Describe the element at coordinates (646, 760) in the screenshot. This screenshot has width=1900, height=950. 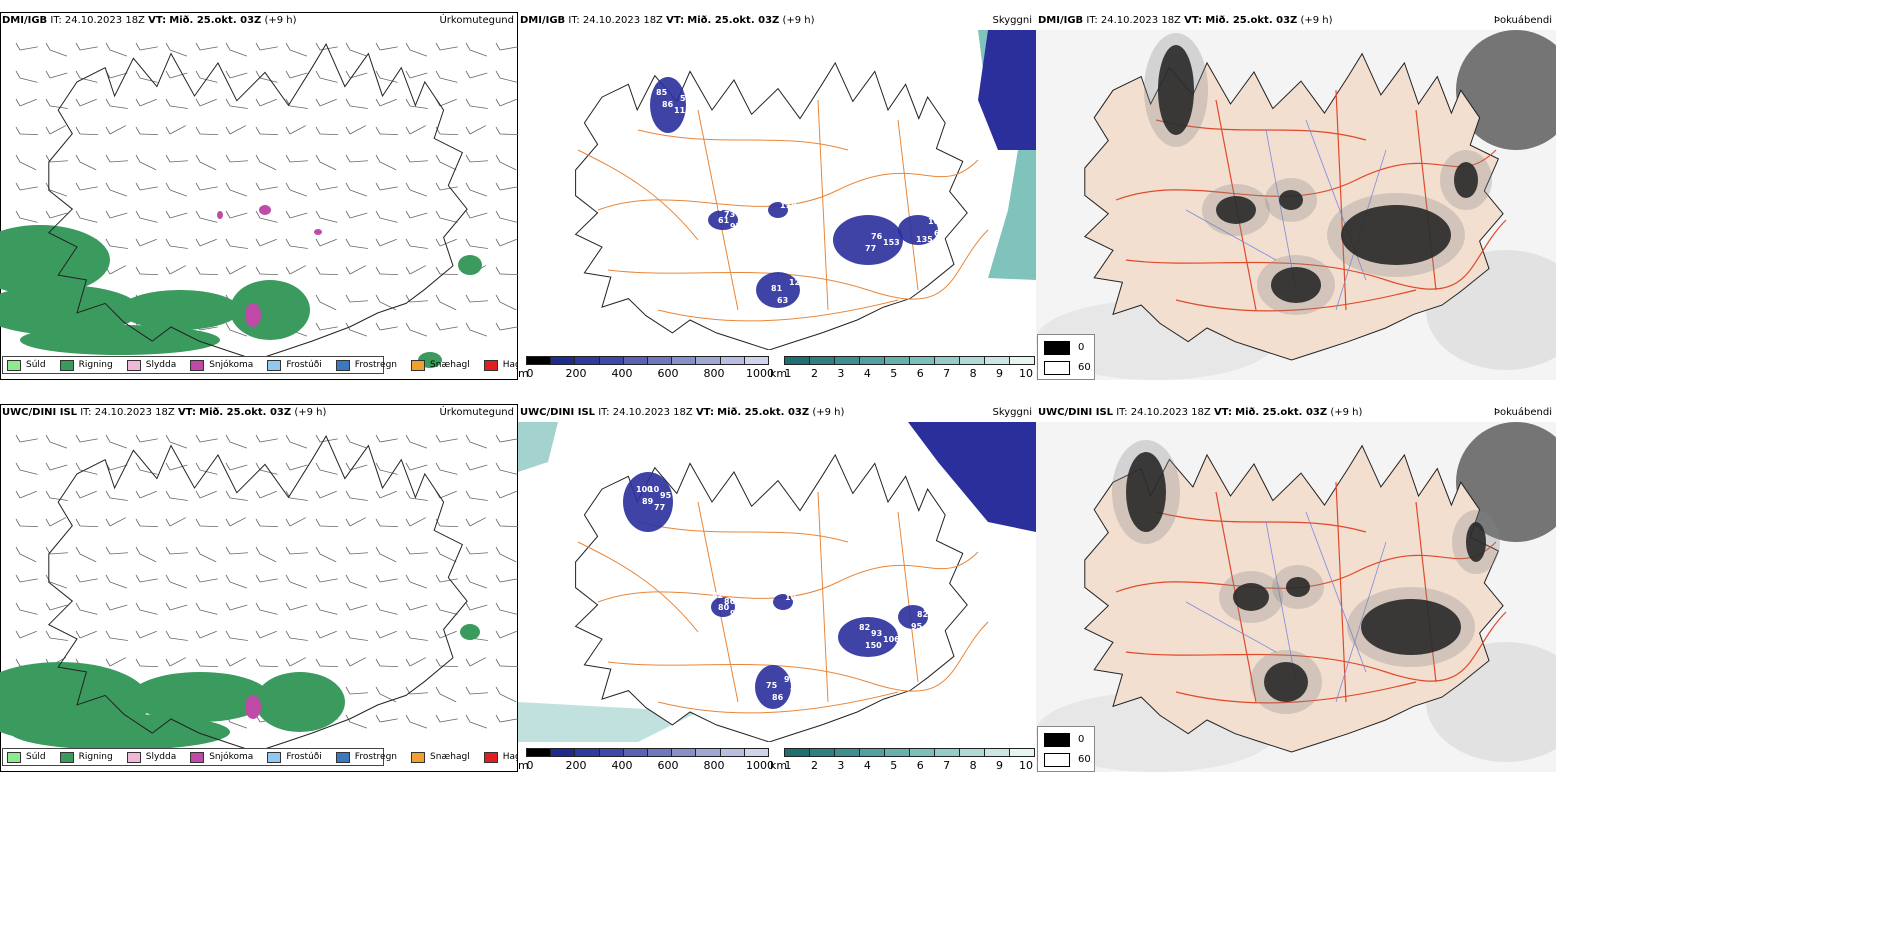
I see `cloud-base-colorbar: m 0 200 400 600 800 1000` at that location.